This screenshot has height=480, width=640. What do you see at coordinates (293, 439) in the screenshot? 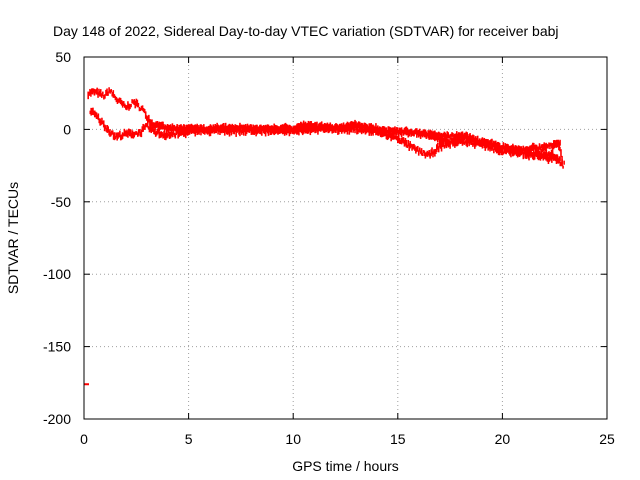
I see `x-tick-label: 10` at bounding box center [293, 439].